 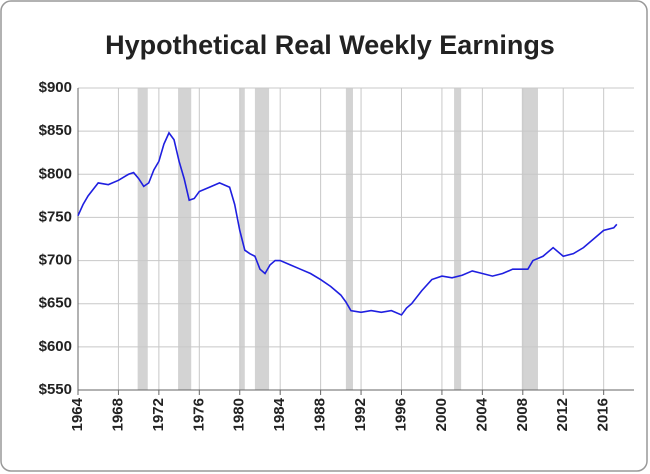 What do you see at coordinates (55, 216) in the screenshot?
I see `y-tick-label: $750` at bounding box center [55, 216].